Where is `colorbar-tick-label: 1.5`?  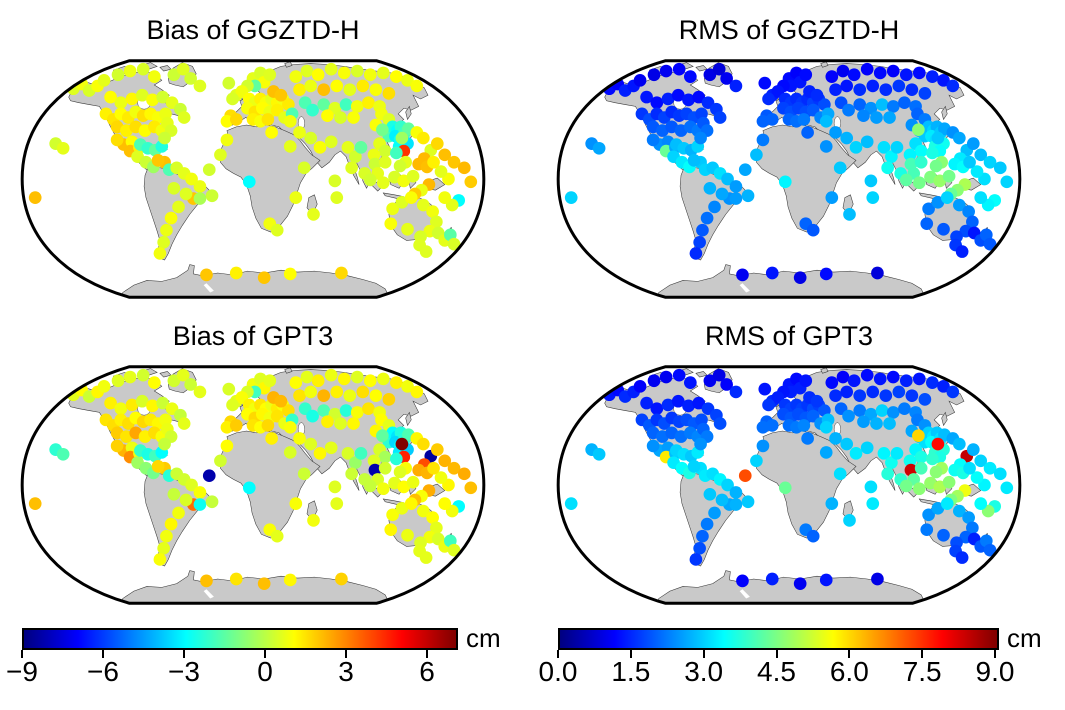 colorbar-tick-label: 1.5 is located at coordinates (631, 671).